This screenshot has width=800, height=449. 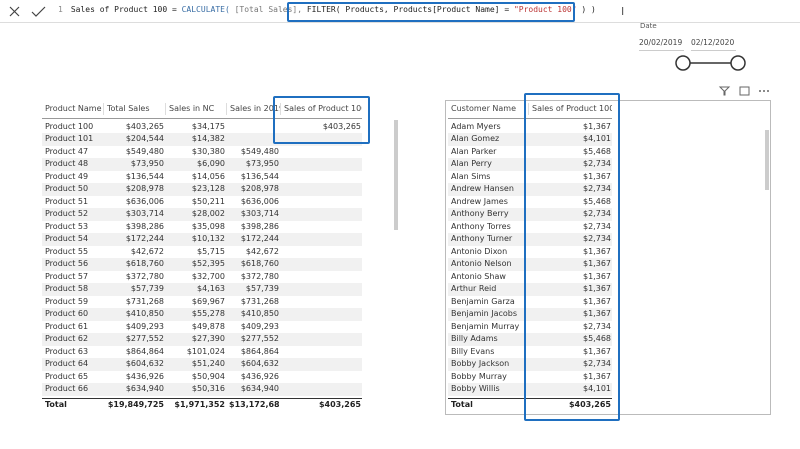 I want to click on table-cell: $50,904, so click(x=208, y=376).